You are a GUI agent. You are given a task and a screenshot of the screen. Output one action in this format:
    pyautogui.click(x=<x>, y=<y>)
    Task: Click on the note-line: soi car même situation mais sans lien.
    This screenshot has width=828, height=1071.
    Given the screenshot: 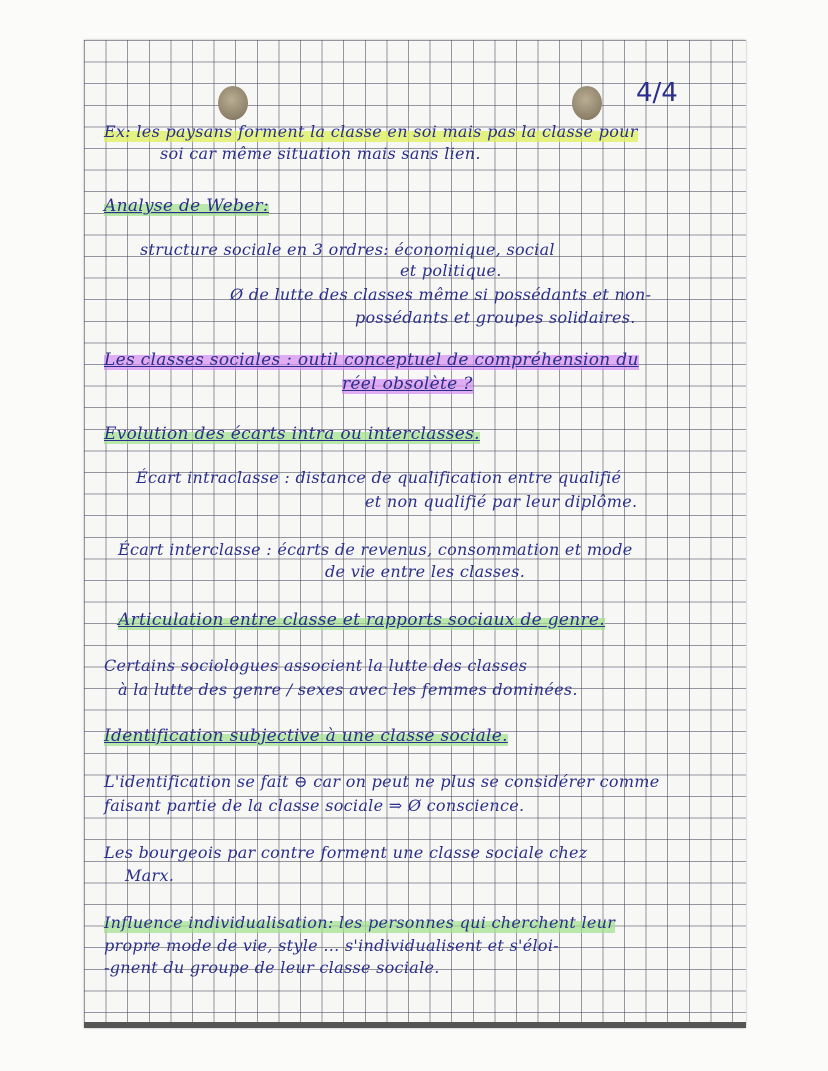 What is the action you would take?
    pyautogui.click(x=320, y=153)
    